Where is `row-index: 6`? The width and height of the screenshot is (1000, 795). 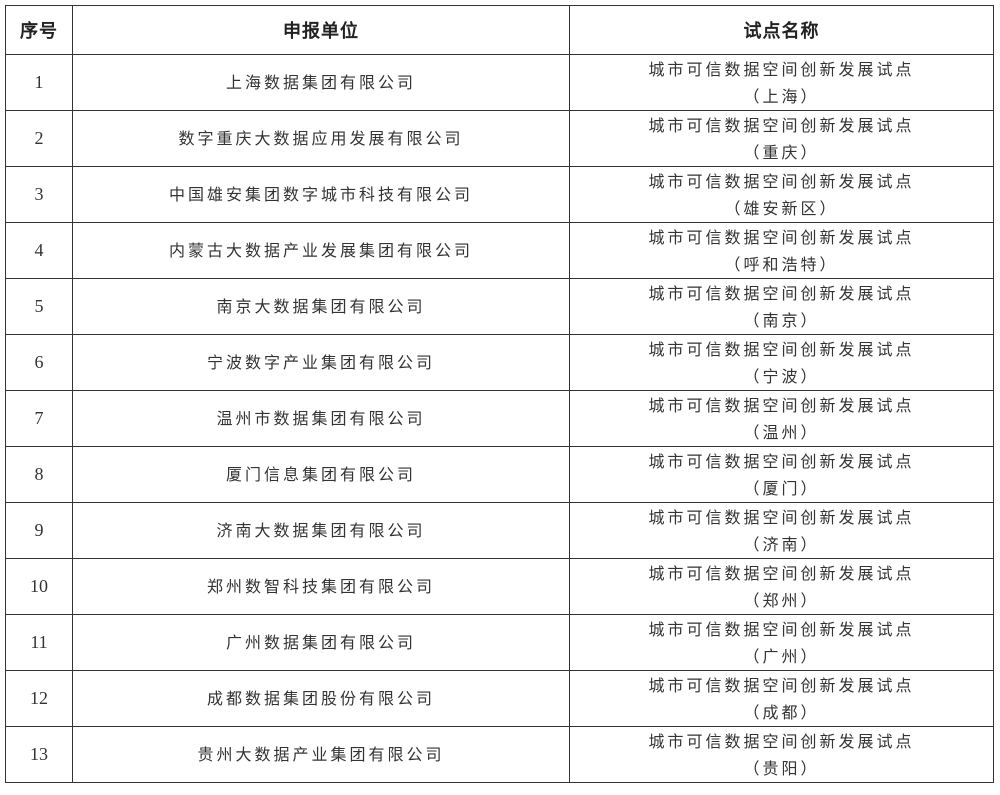 row-index: 6 is located at coordinates (39, 362).